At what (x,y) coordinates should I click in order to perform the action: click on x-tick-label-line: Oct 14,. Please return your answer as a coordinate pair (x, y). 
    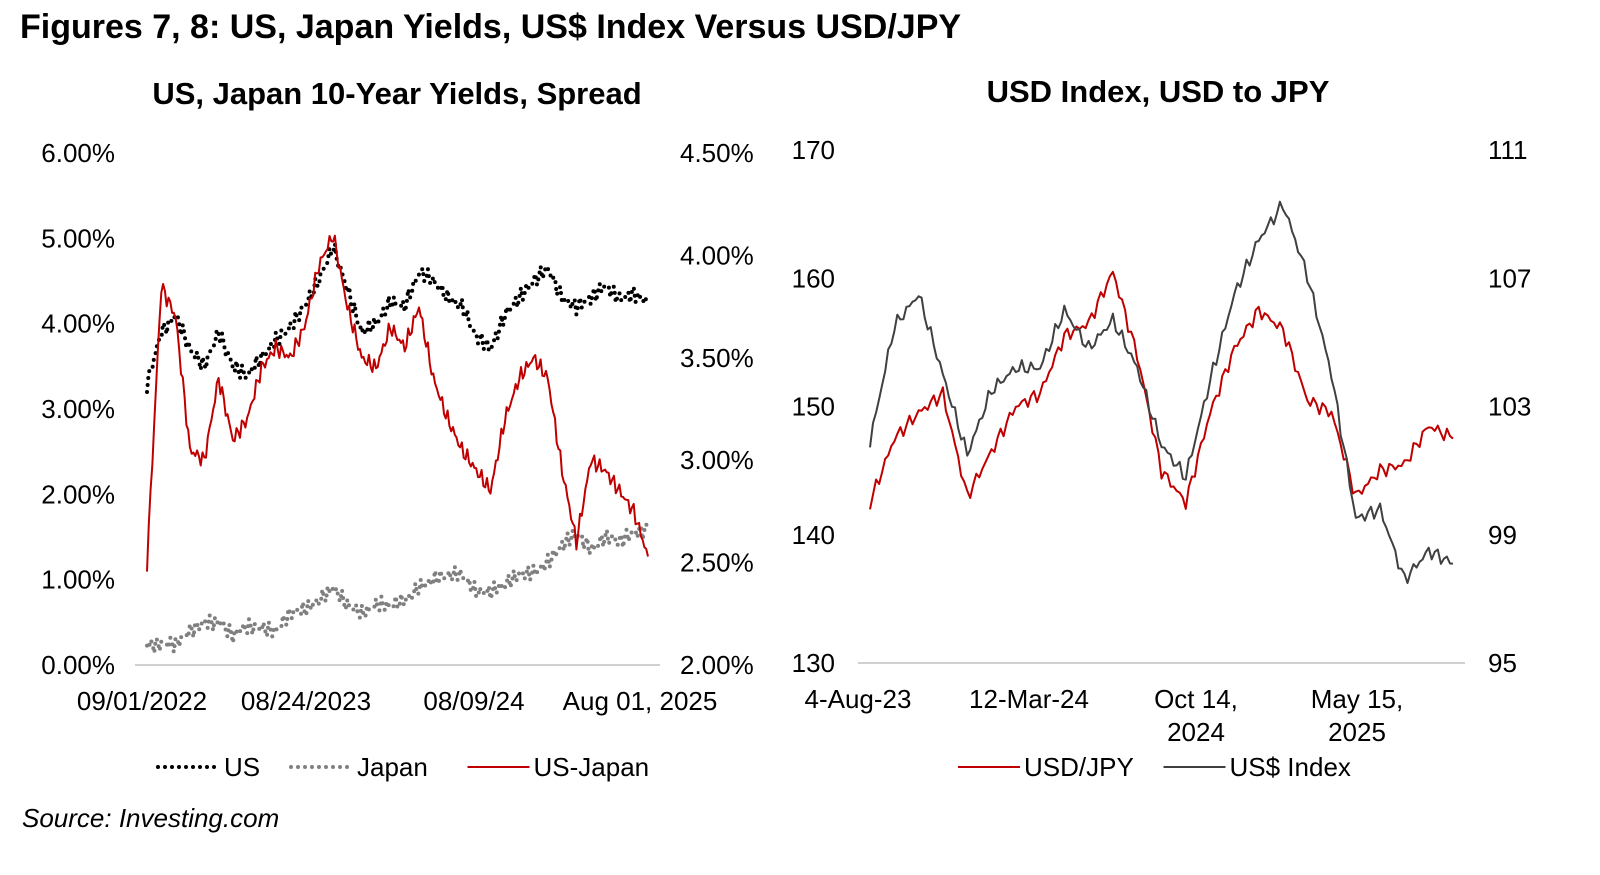
    Looking at the image, I should click on (1196, 699).